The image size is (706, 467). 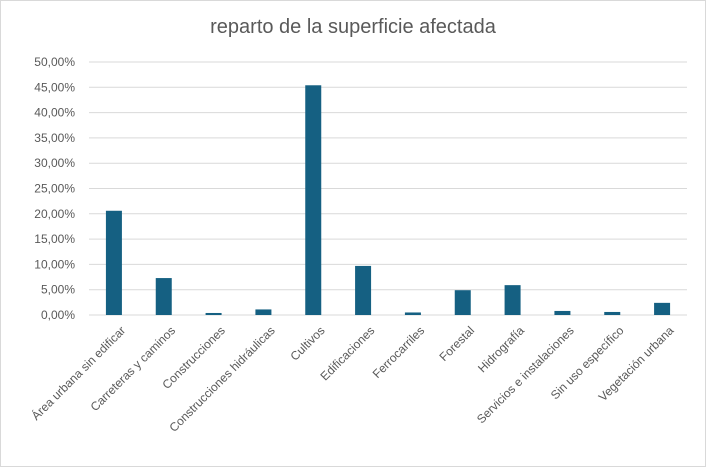 I want to click on x-tick-label: Forestal, so click(x=457, y=343).